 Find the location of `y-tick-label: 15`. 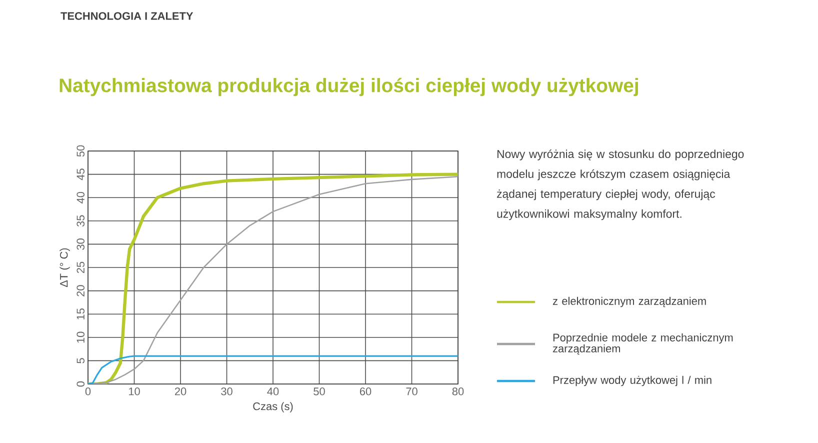

y-tick-label: 15 is located at coordinates (80, 314).